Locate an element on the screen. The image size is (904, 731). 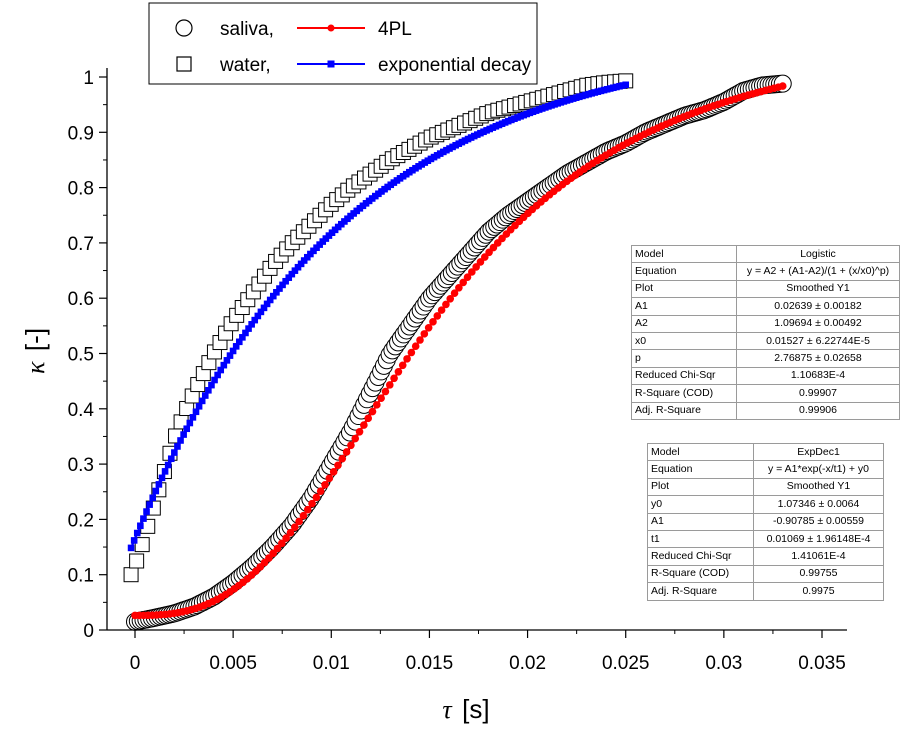
expdec-stat-key: t1 is located at coordinates (700, 539).